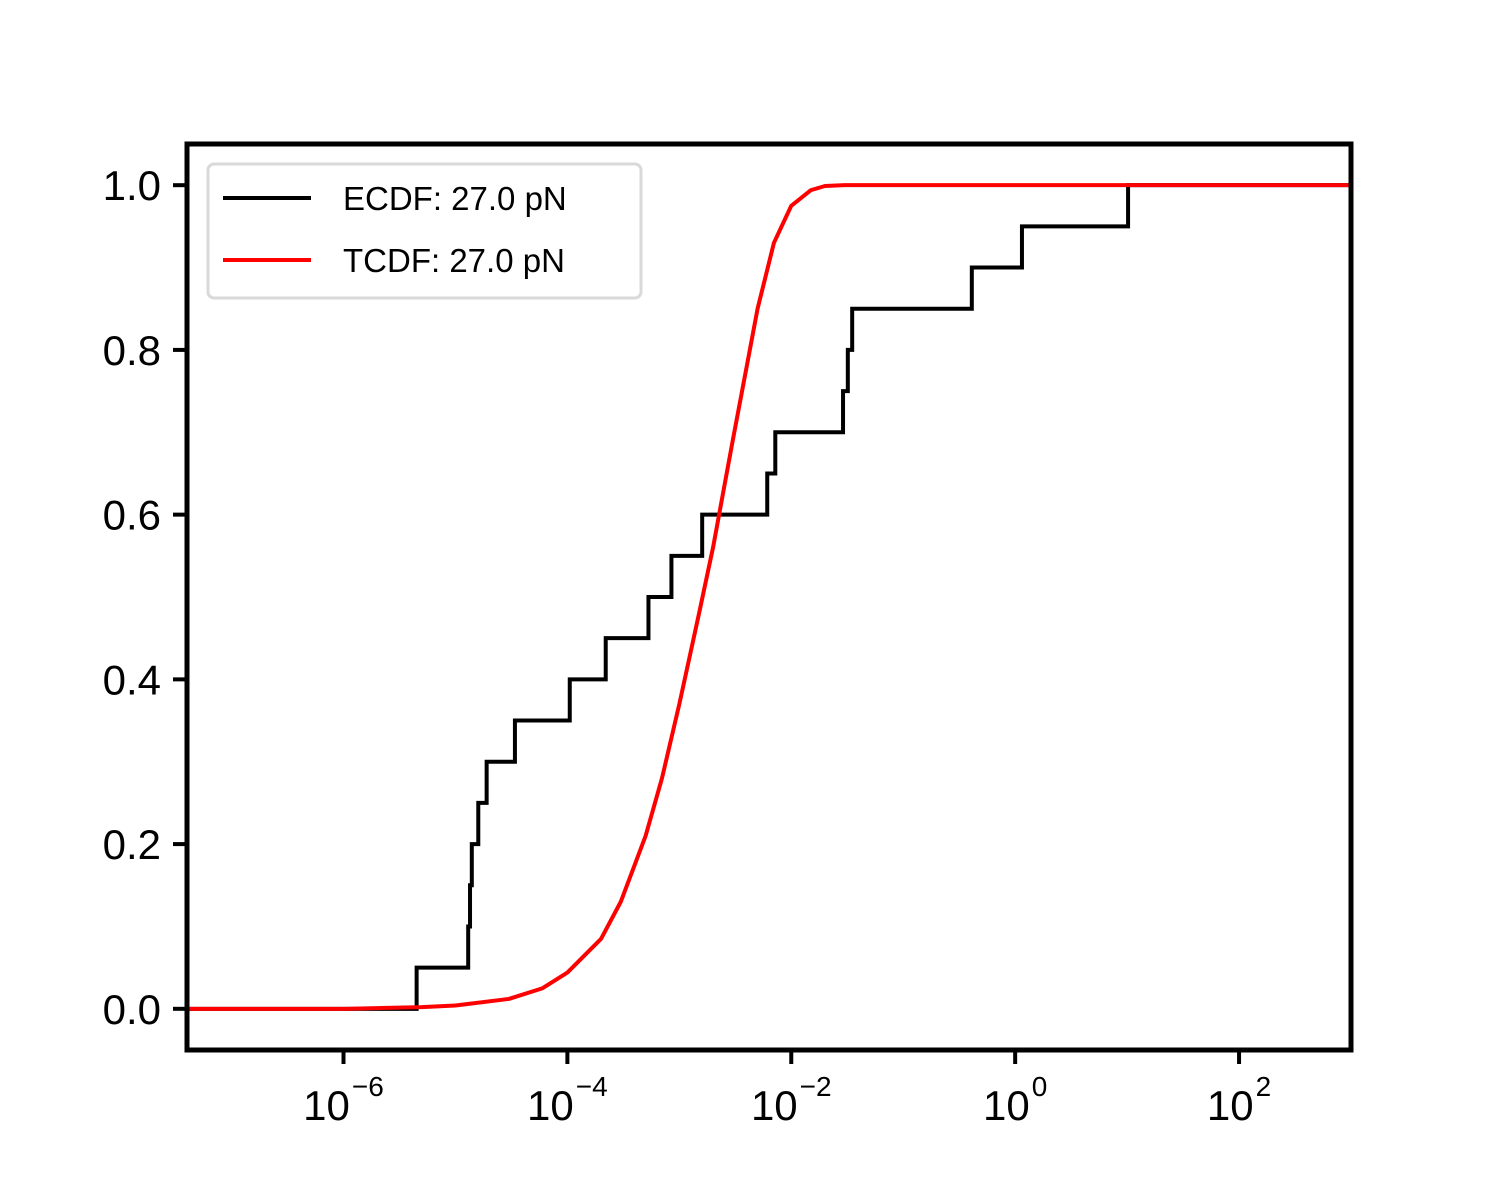 The height and width of the screenshot is (1200, 1500). I want to click on x-tick-label: 10 −6, so click(343, 1100).